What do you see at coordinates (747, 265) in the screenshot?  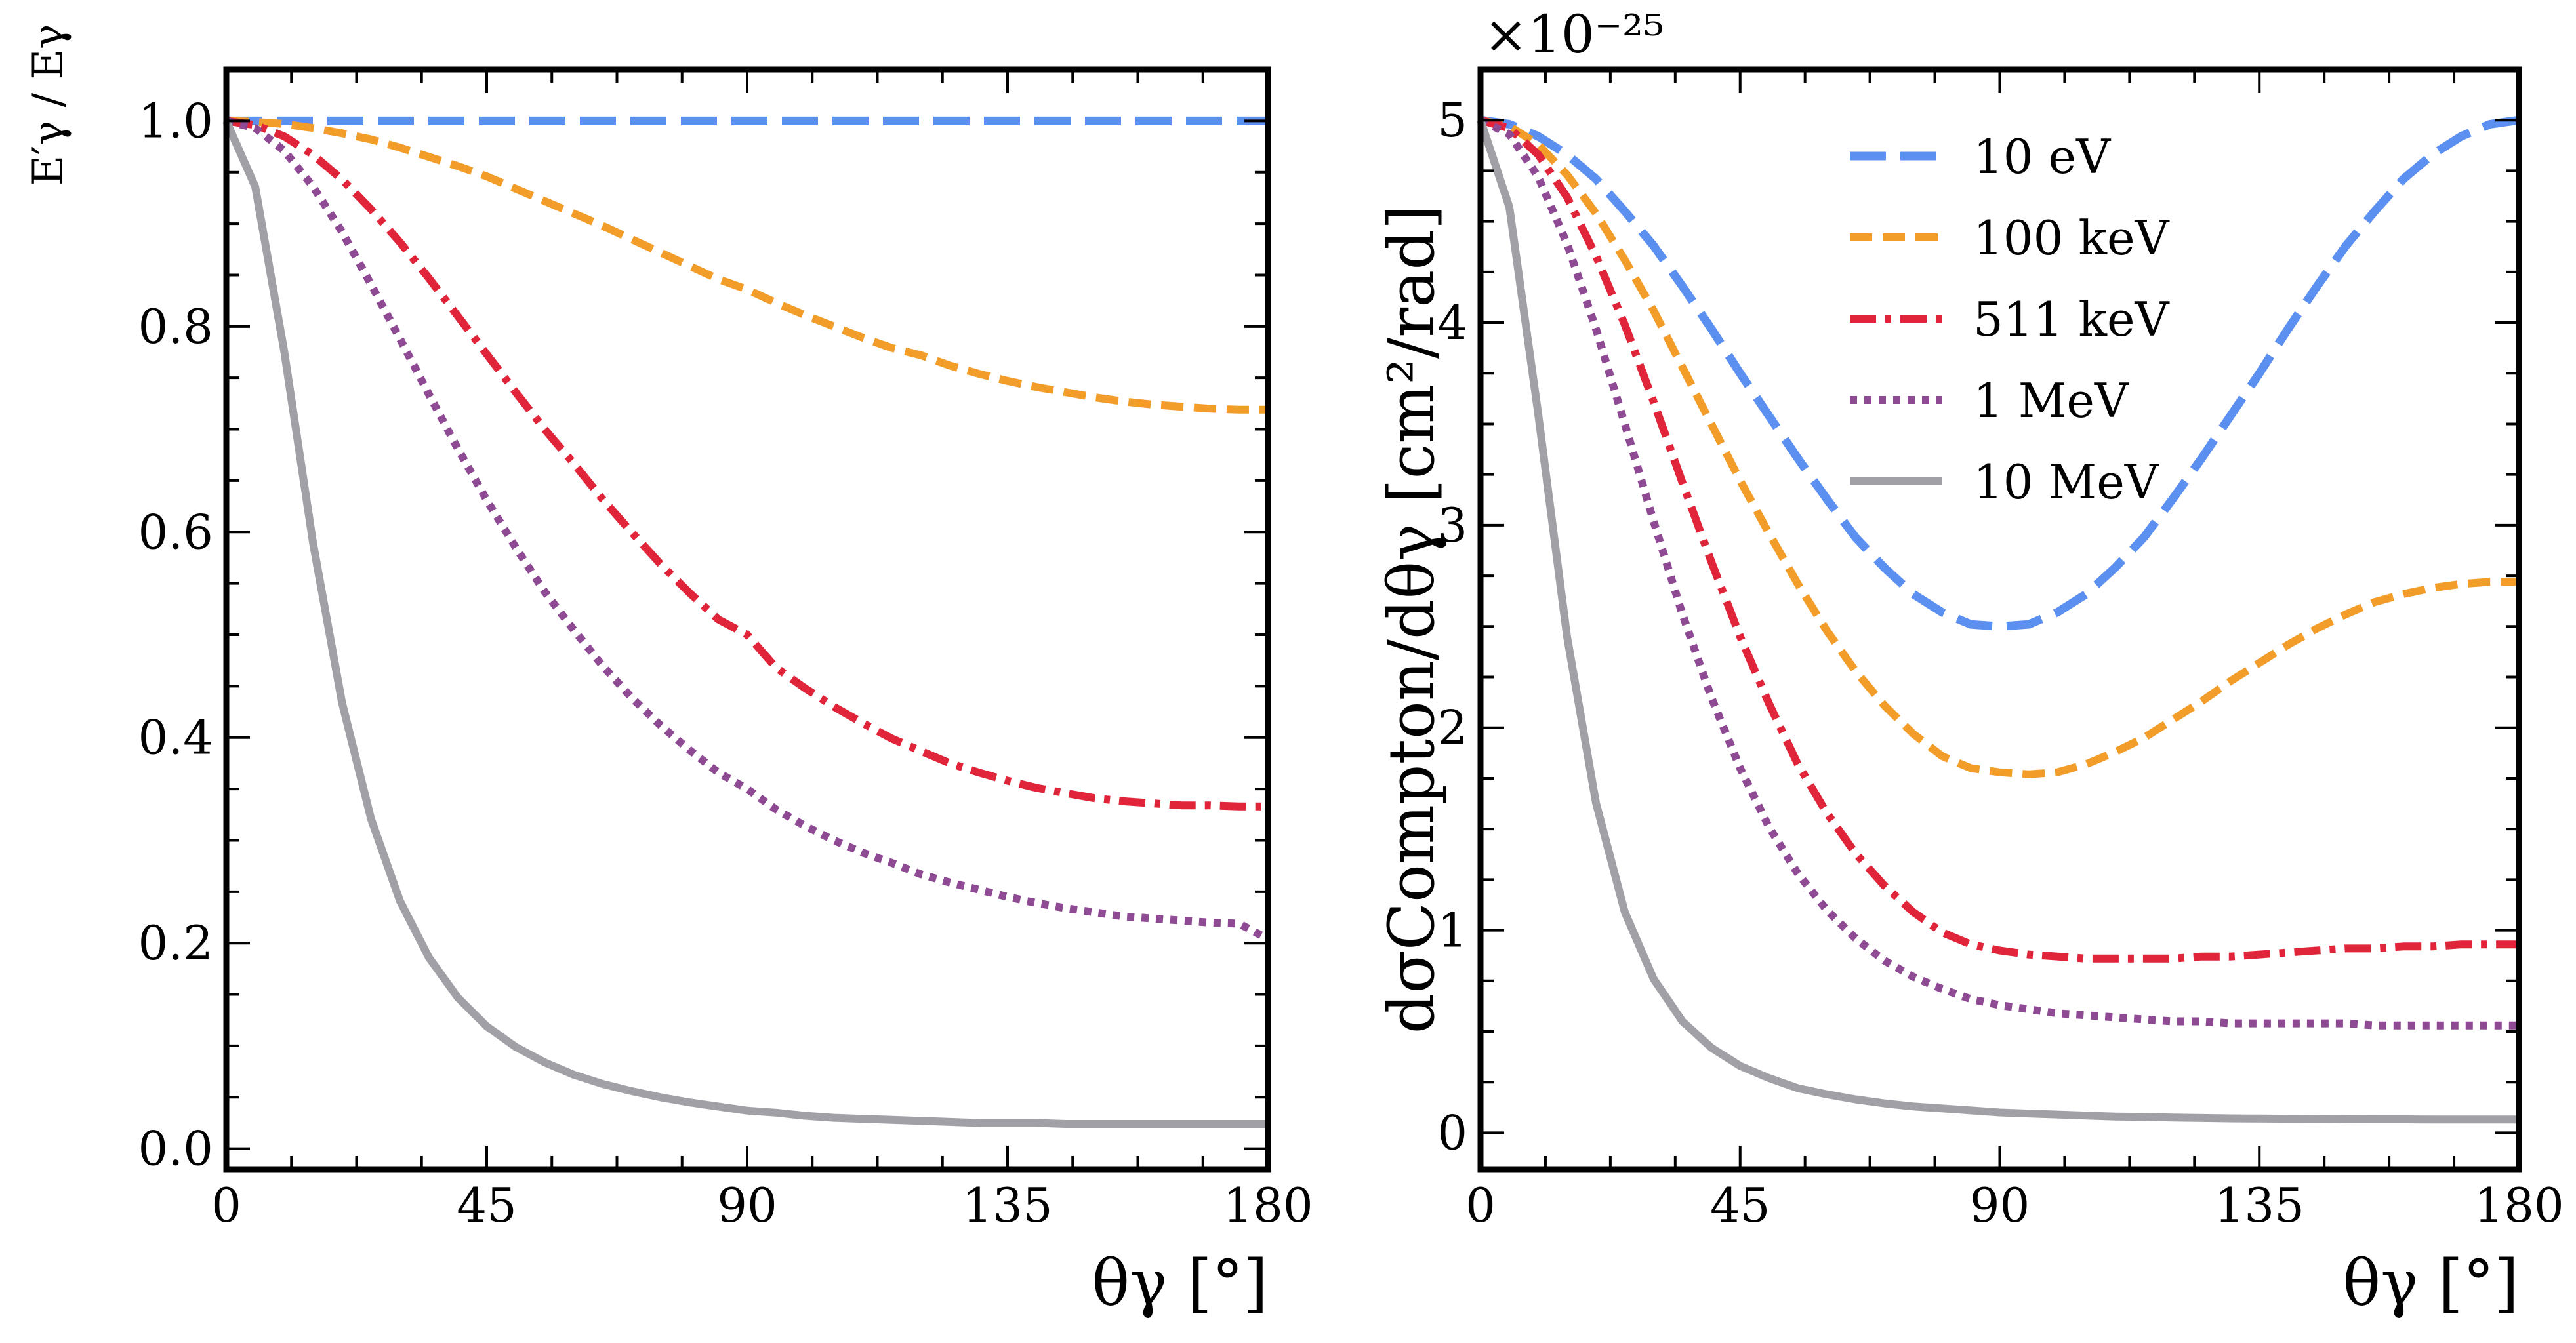 I see `left-series-100-kev` at bounding box center [747, 265].